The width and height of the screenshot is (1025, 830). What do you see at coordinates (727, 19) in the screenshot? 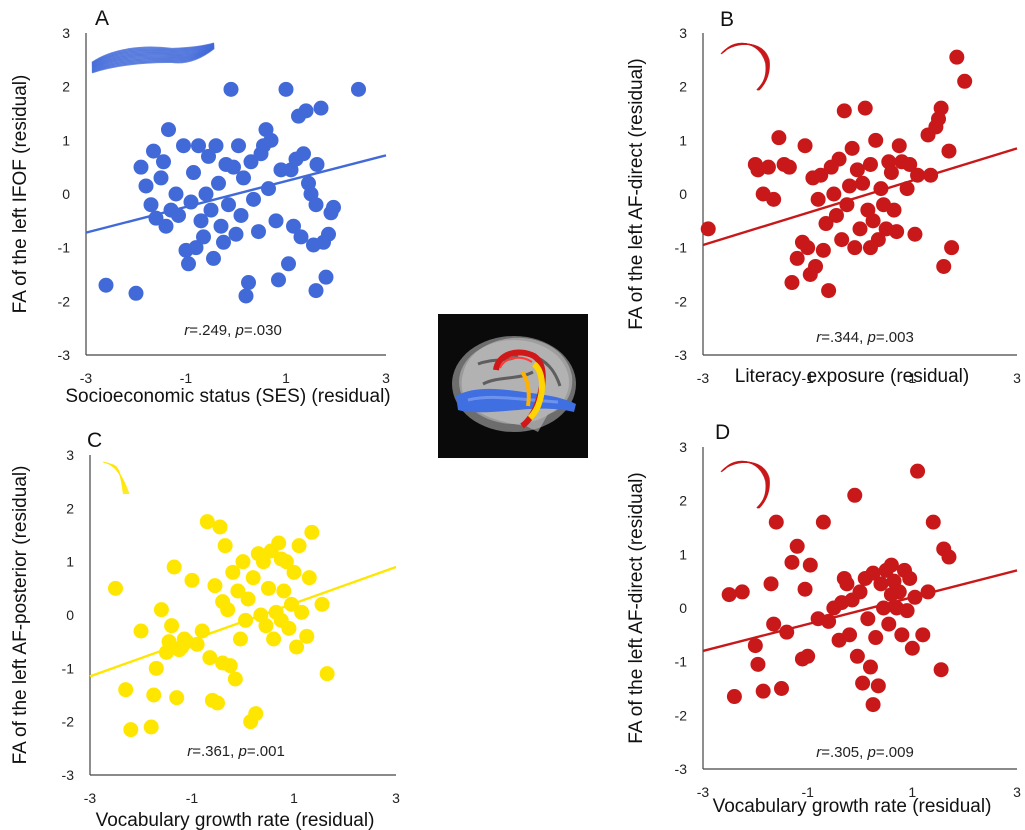
I see `panel-label: B` at bounding box center [727, 19].